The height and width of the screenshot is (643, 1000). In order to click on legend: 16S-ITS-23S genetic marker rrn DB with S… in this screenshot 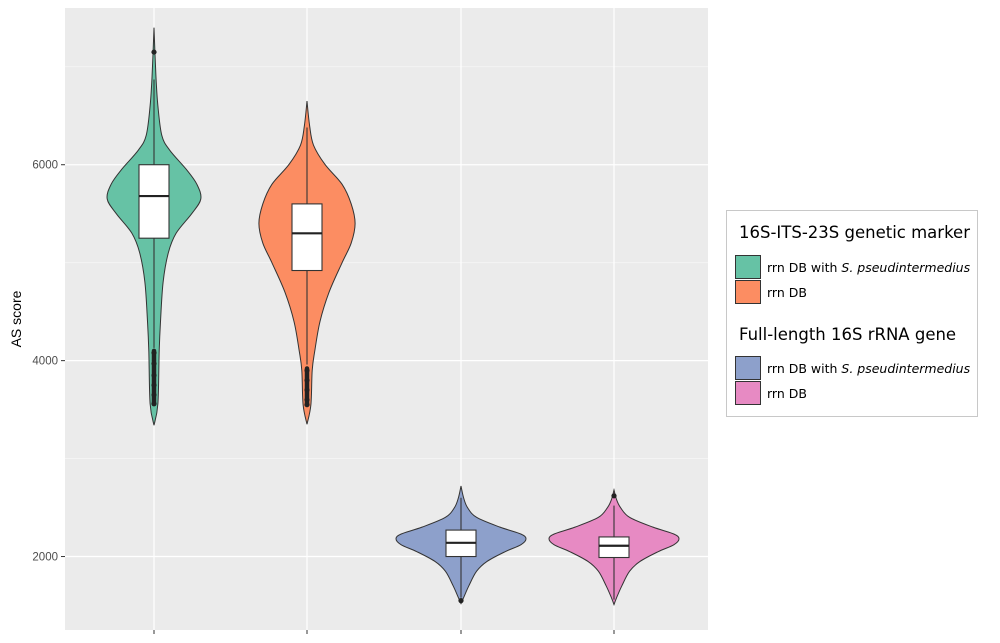, I will do `click(852, 313)`.